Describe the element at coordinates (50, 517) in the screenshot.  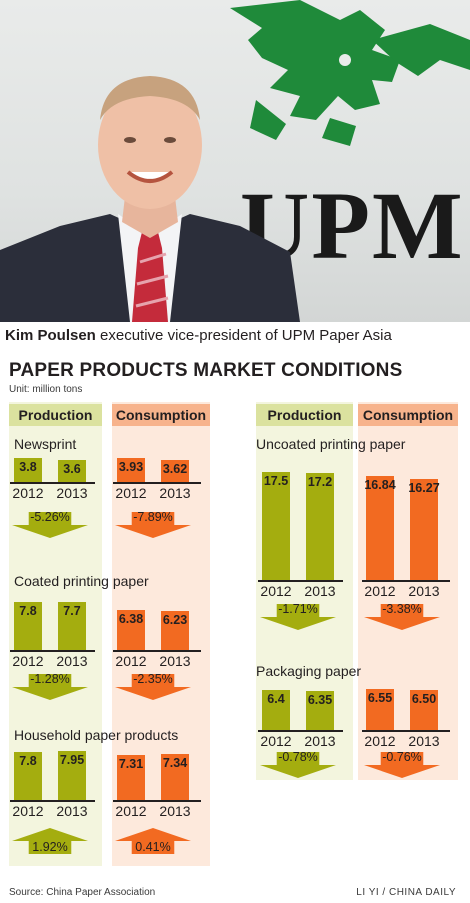
I see `change-label: -5.26%` at that location.